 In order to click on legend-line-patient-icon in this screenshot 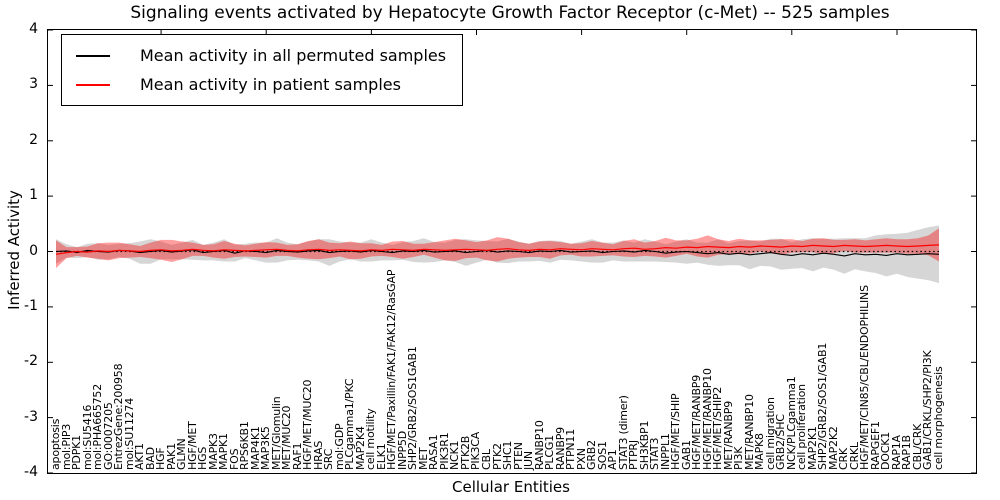, I will do `click(93, 84)`.